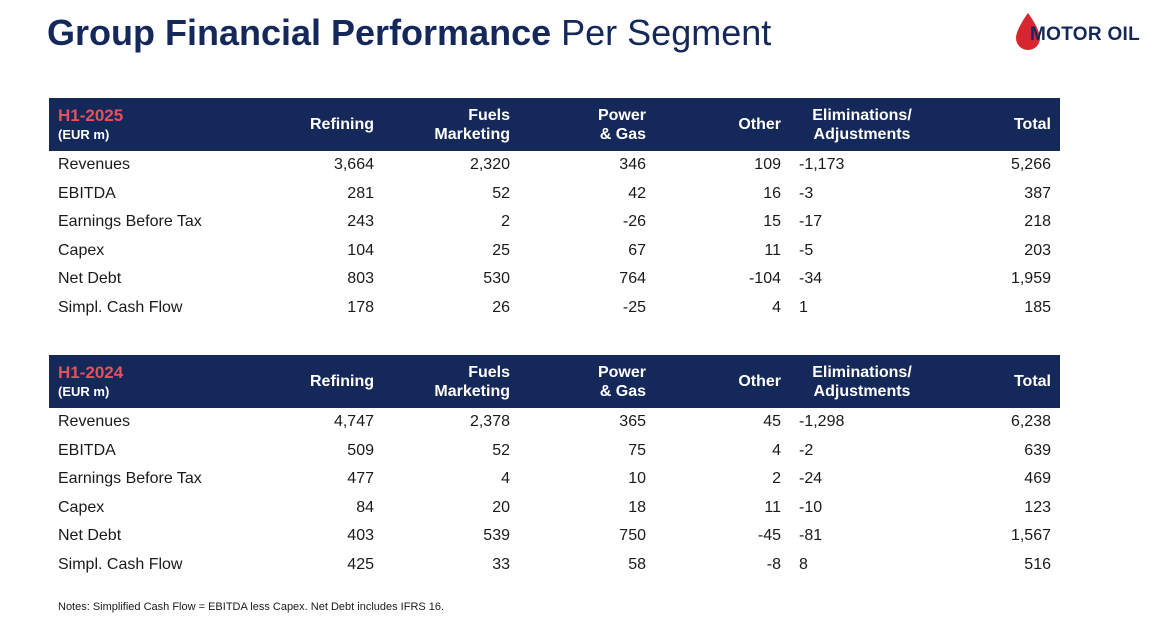  What do you see at coordinates (634, 222) in the screenshot?
I see `cell-power: -26` at bounding box center [634, 222].